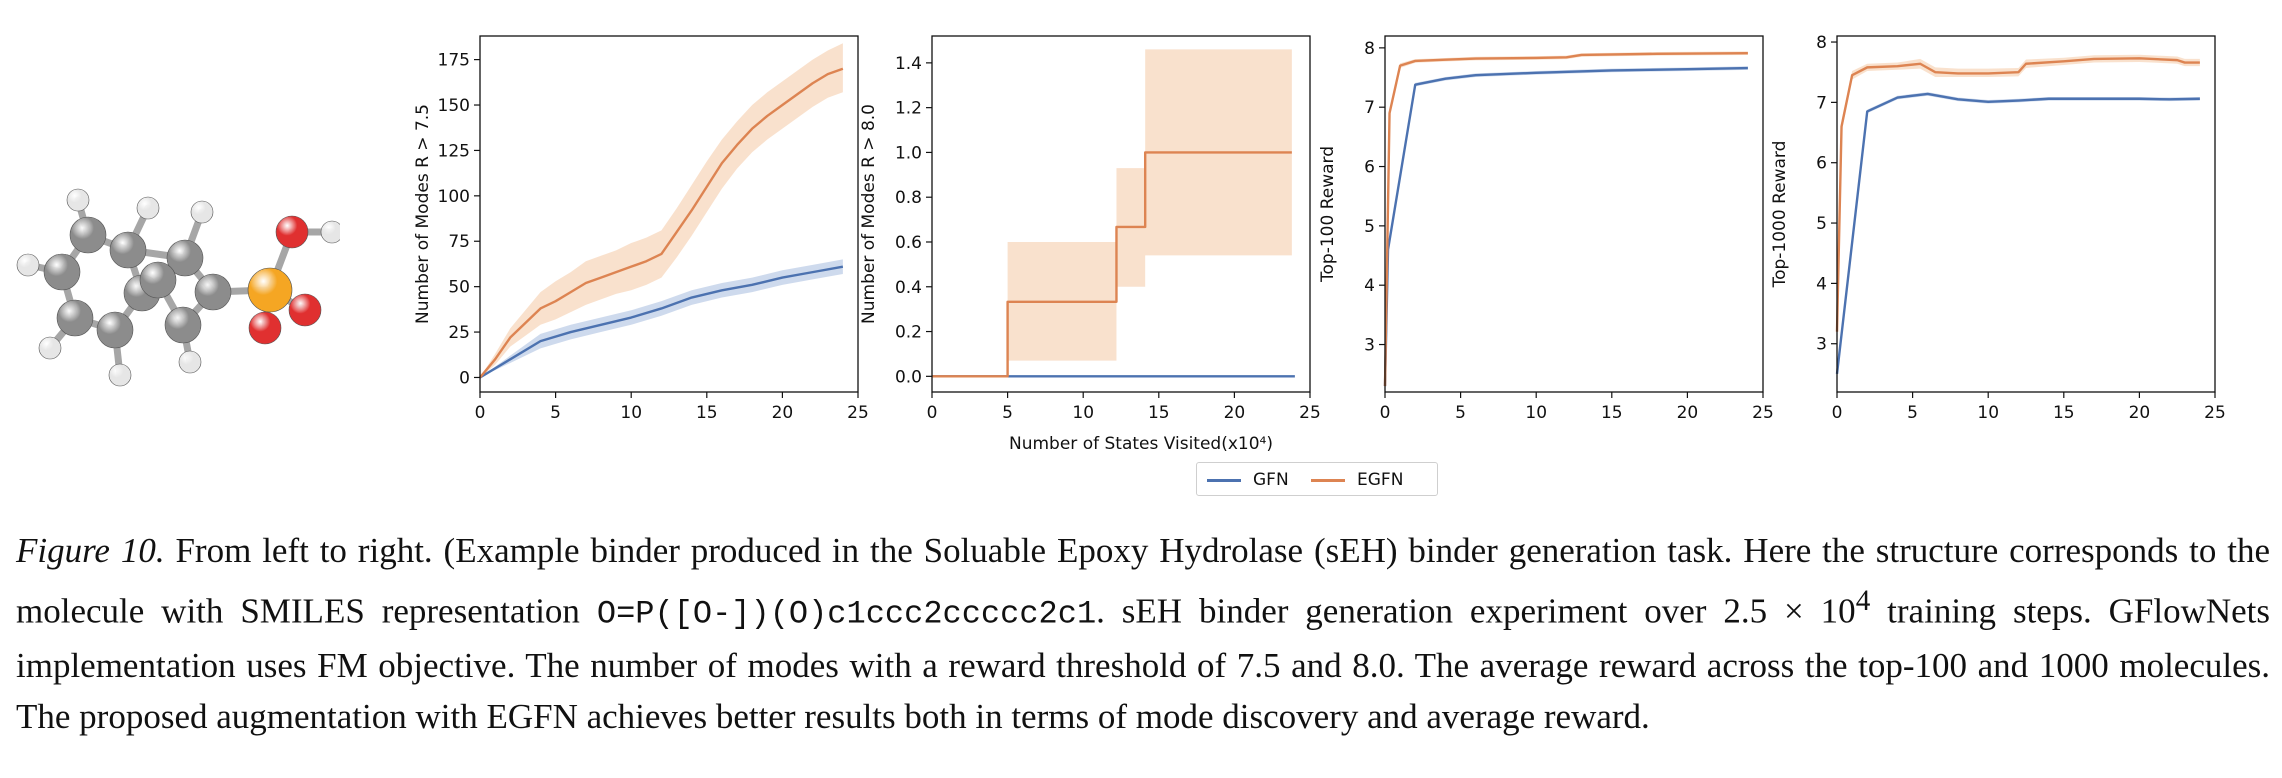  Describe the element at coordinates (1380, 480) in the screenshot. I see `legend-label-egfn: EGFN` at that location.